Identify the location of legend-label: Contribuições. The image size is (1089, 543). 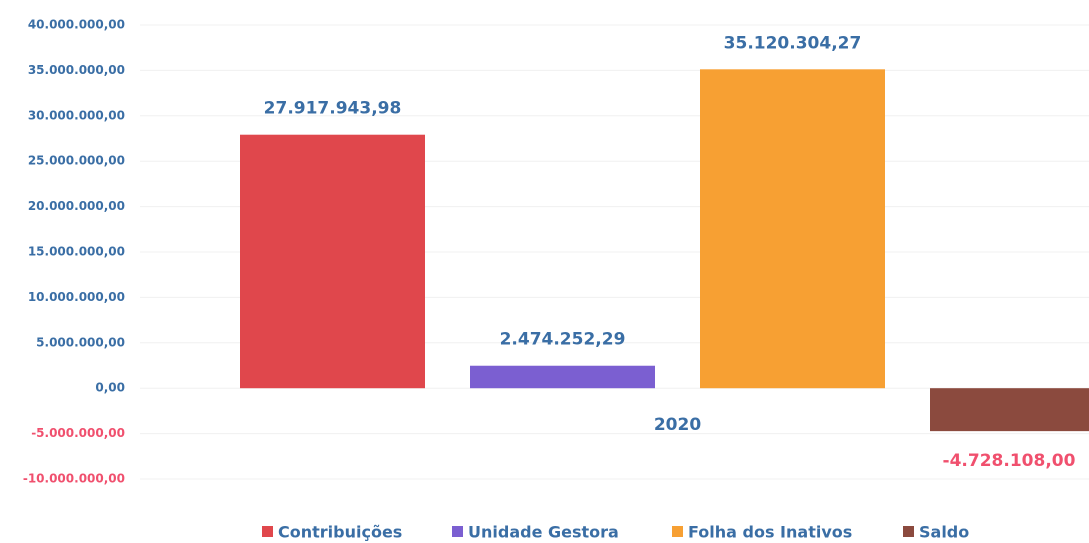
(340, 532).